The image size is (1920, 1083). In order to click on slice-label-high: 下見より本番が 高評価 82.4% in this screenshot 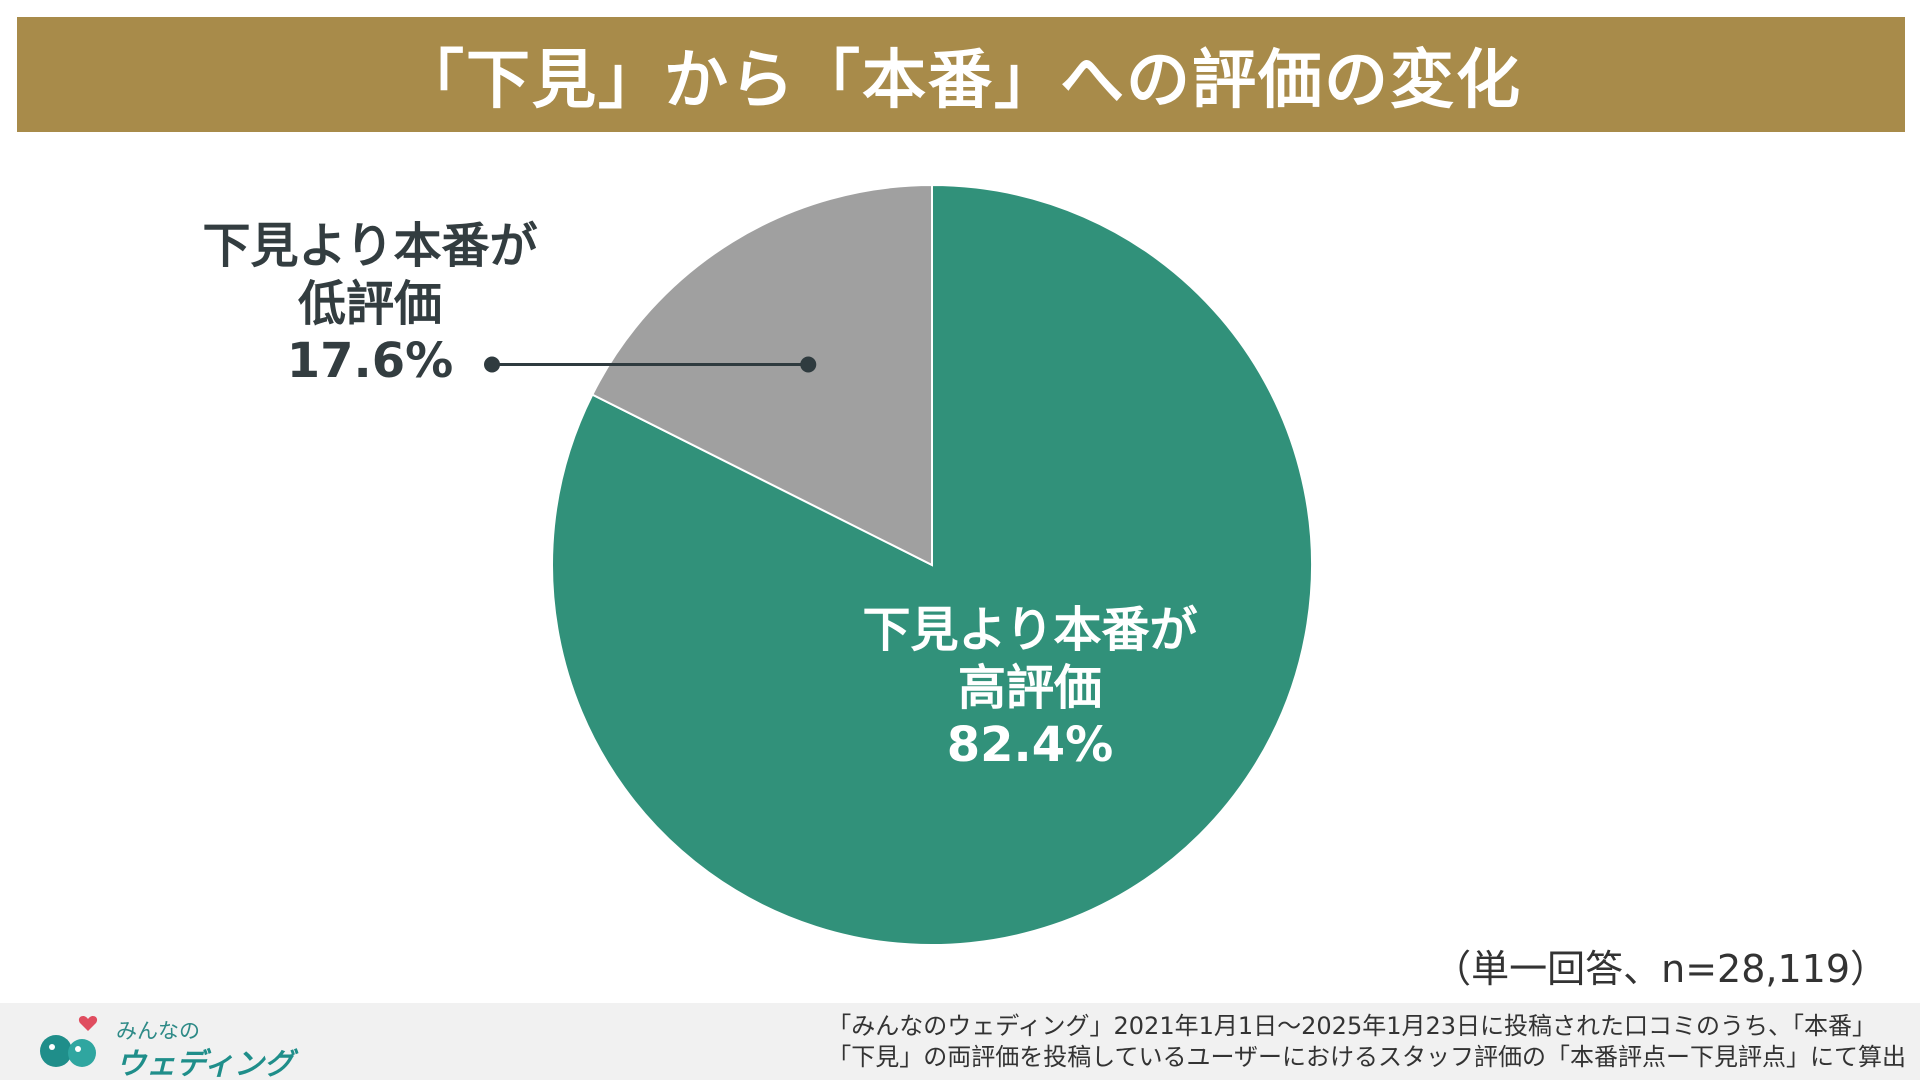, I will do `click(1030, 688)`.